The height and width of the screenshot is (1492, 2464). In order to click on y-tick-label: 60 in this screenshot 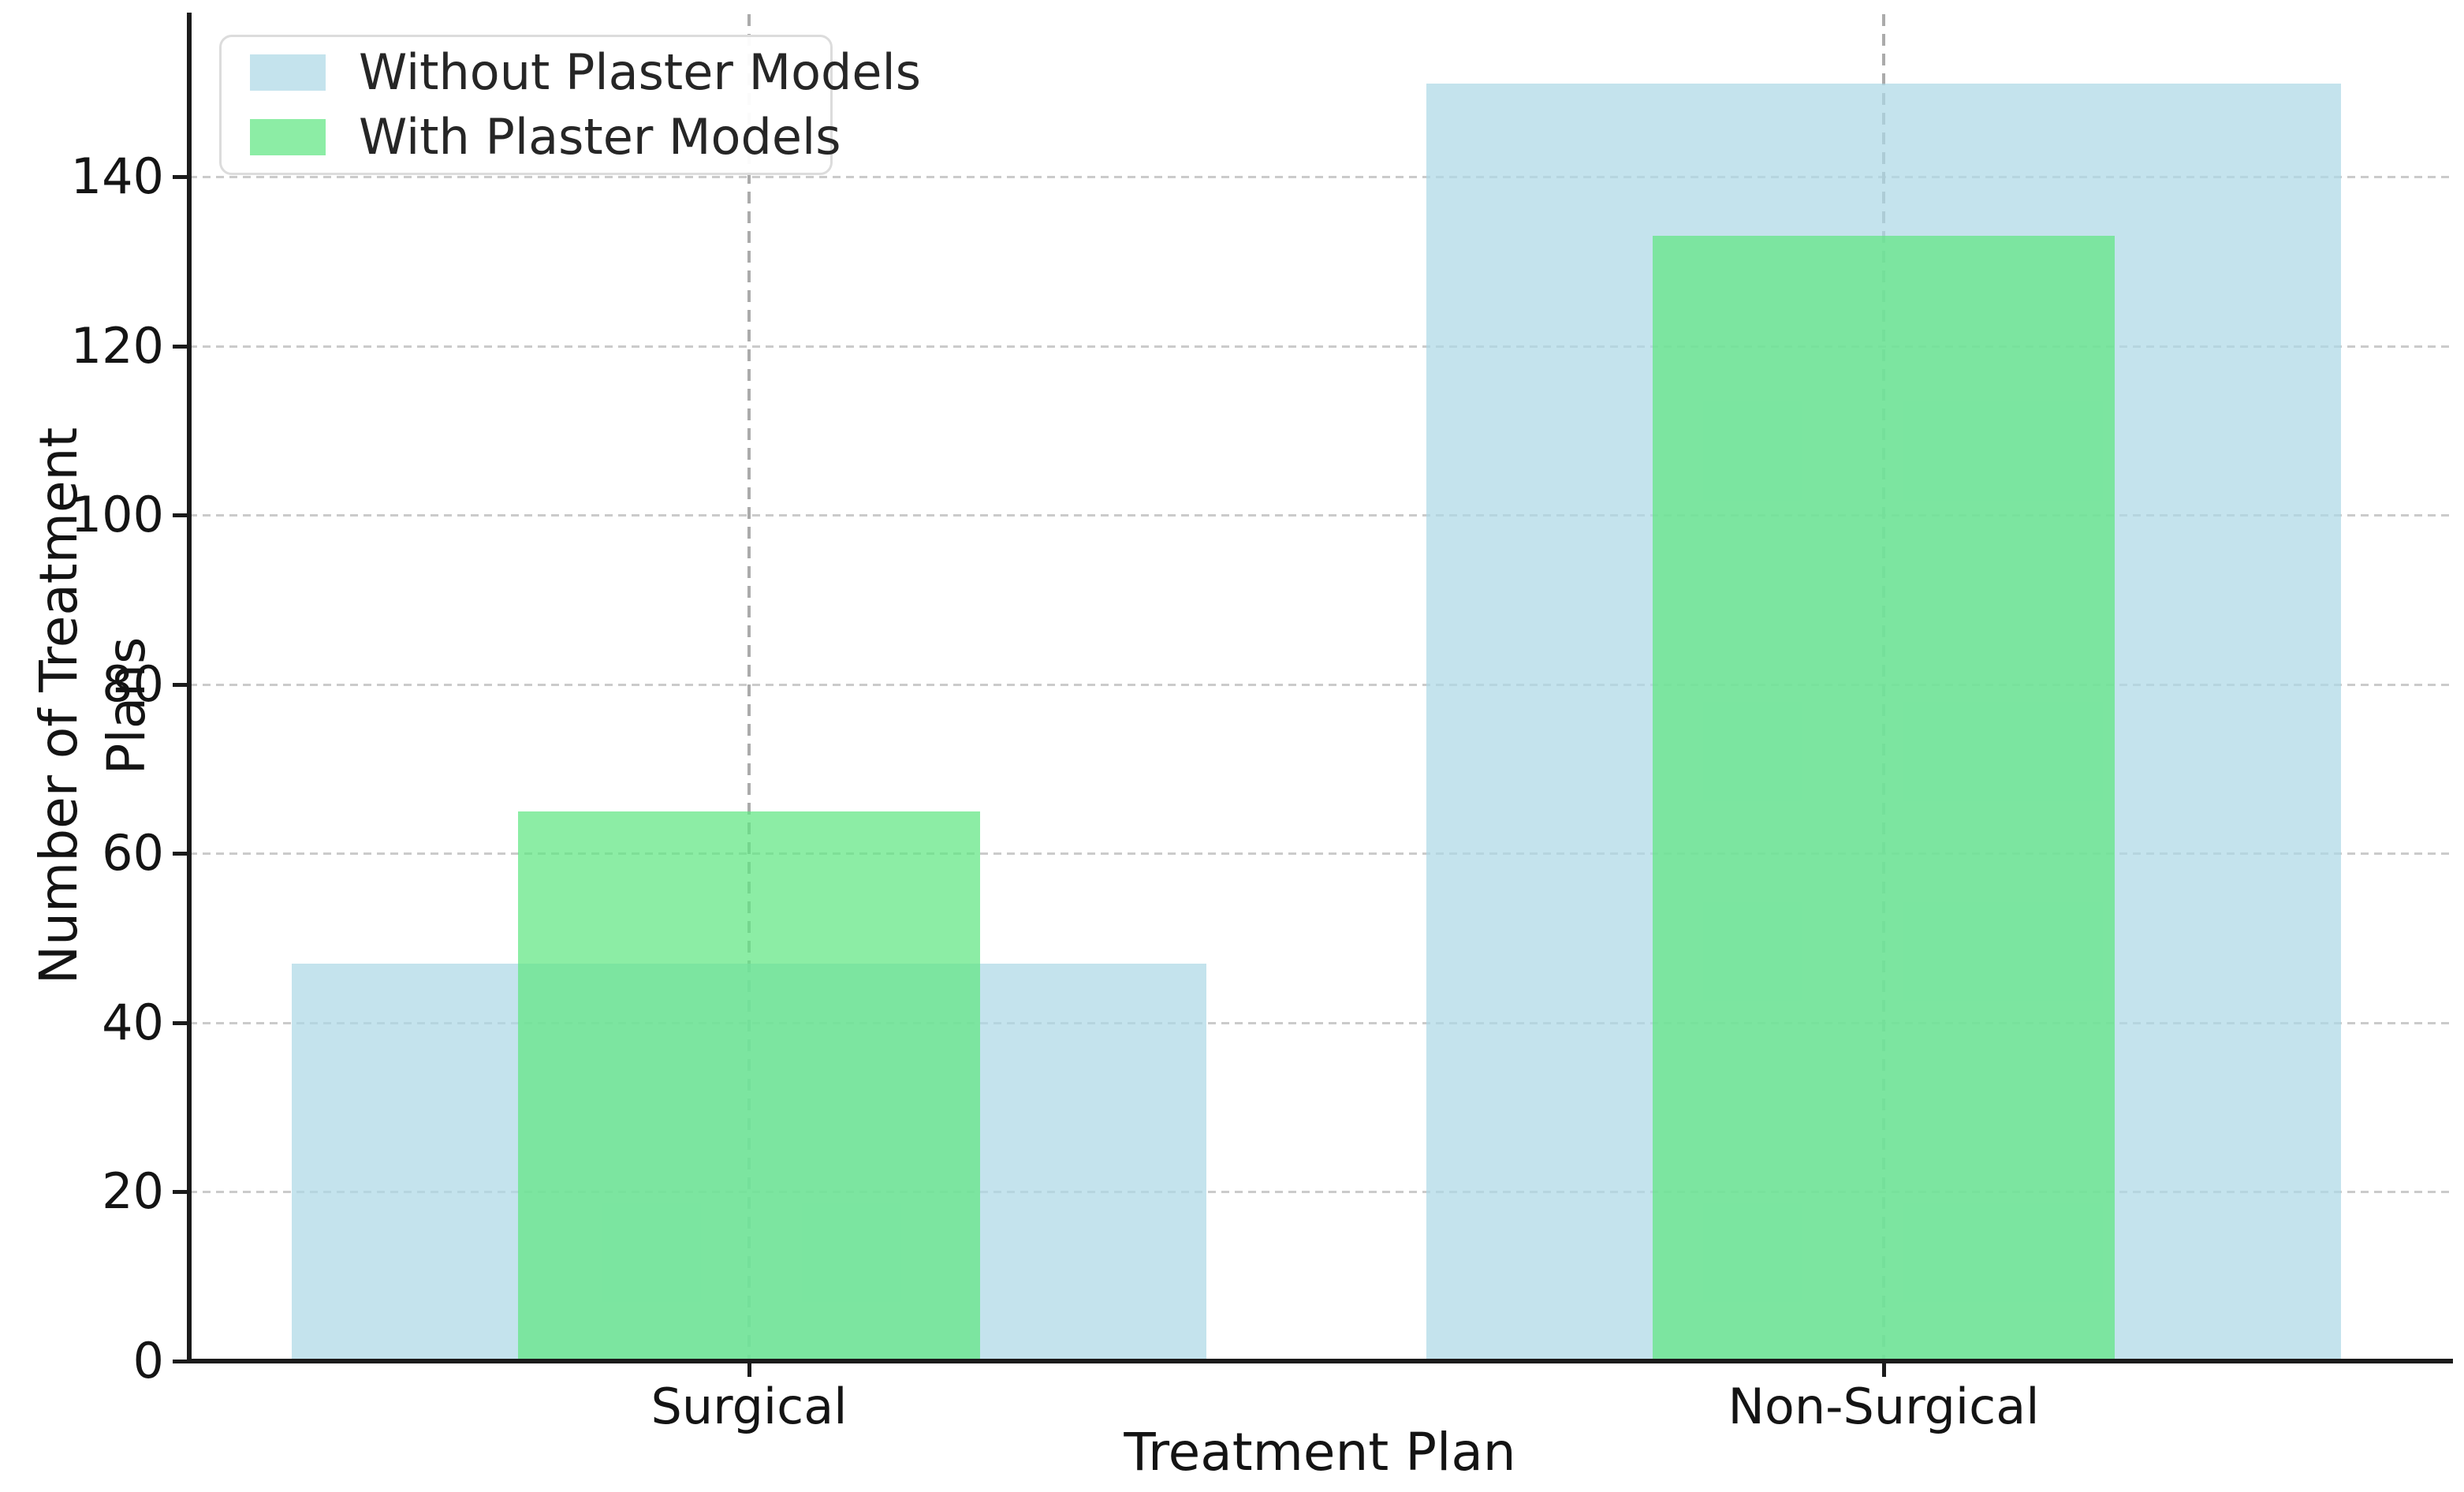, I will do `click(133, 853)`.